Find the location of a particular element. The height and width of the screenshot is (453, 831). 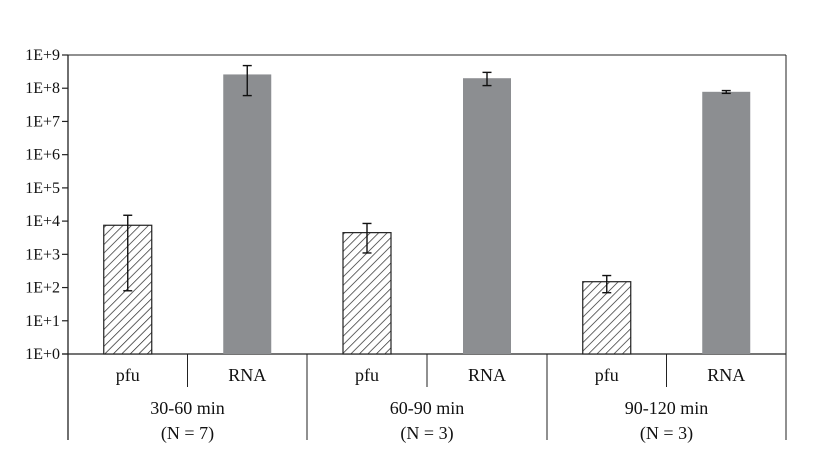

y-tick-label: 1E+6 is located at coordinates (42, 155).